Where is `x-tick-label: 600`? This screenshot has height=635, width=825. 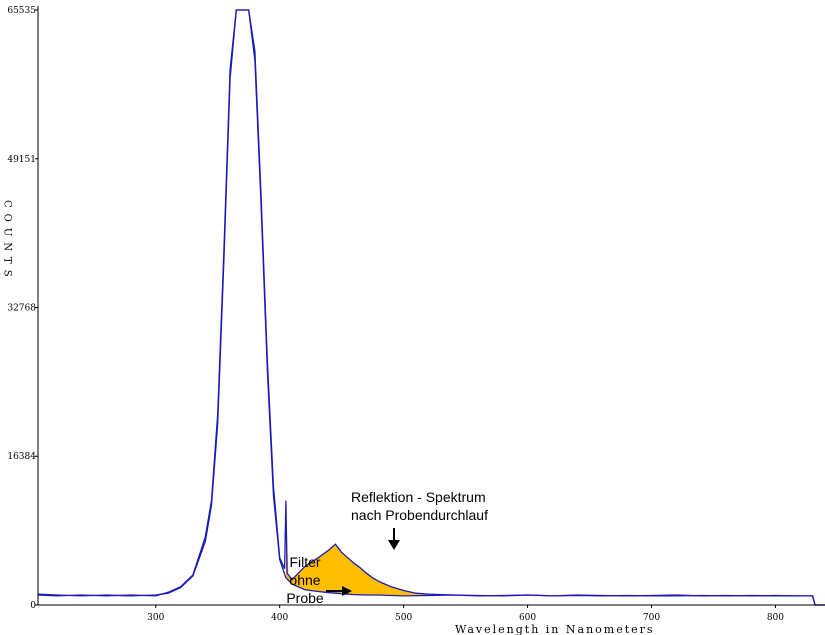 x-tick-label: 600 is located at coordinates (527, 618).